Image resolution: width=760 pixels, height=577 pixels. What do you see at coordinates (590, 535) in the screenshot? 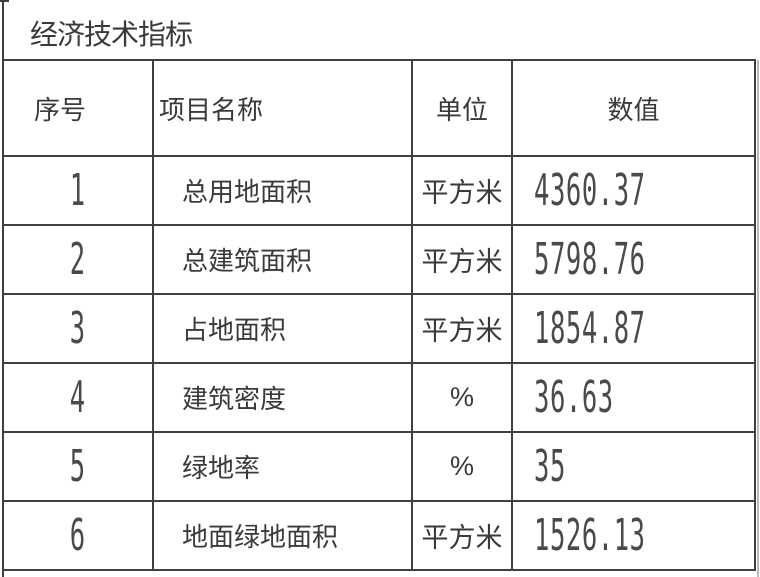
I see `value-number: 1526.13` at bounding box center [590, 535].